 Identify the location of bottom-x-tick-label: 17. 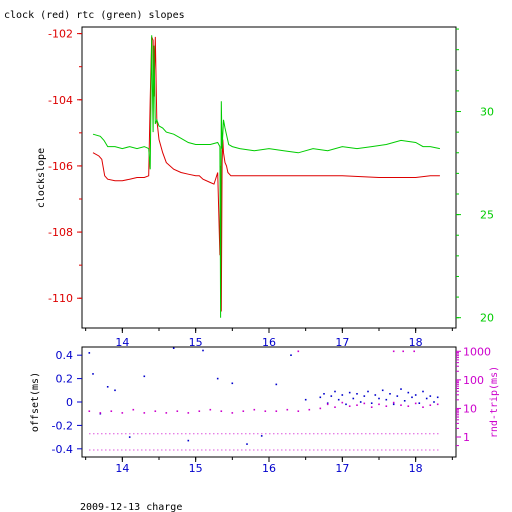
(342, 468).